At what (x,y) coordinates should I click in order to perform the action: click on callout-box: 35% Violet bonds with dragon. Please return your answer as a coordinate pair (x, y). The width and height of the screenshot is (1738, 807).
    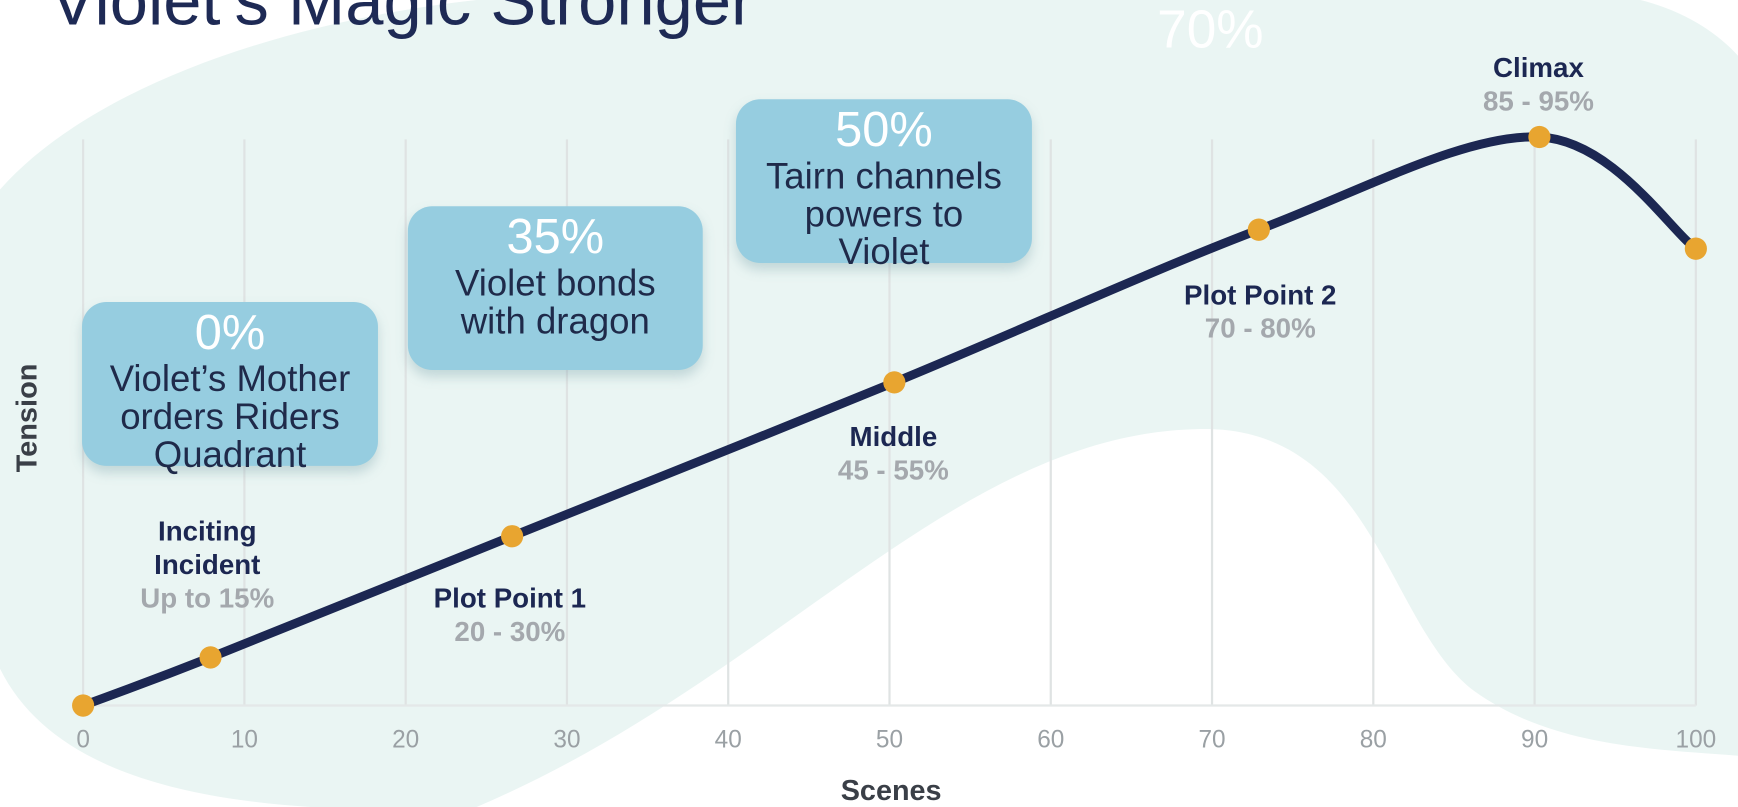
    Looking at the image, I should click on (555, 288).